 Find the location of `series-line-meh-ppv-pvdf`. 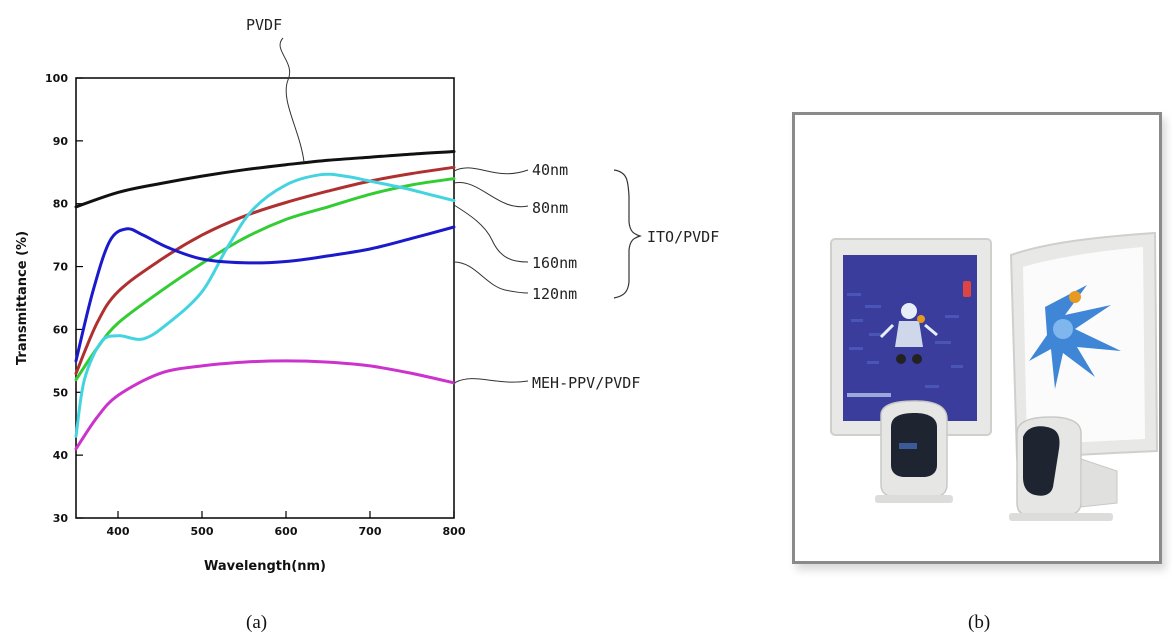

series-line-meh-ppv-pvdf is located at coordinates (265, 405).